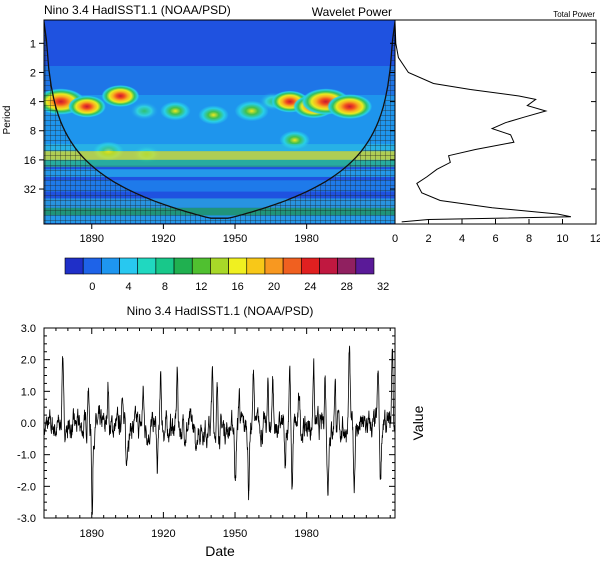 This screenshot has width=600, height=564. What do you see at coordinates (574, 14) in the screenshot?
I see `total-power-title: Total Power` at bounding box center [574, 14].